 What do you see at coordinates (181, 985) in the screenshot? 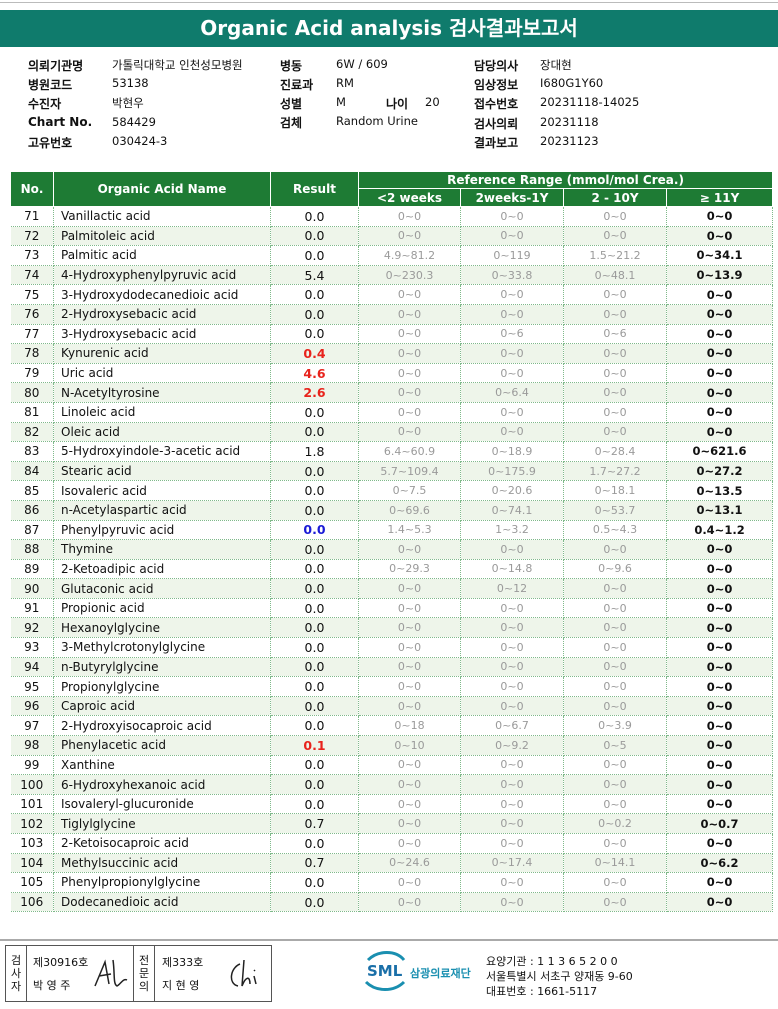
I see `specialist-name: 지 현 영` at bounding box center [181, 985].